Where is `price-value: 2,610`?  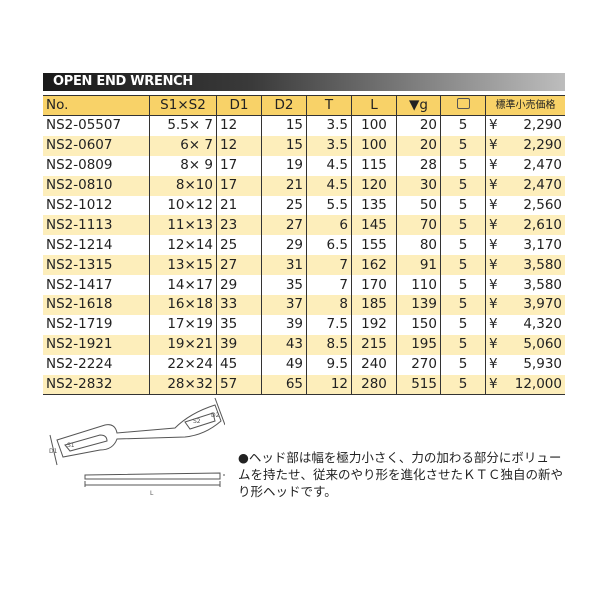 price-value: 2,610 is located at coordinates (542, 224).